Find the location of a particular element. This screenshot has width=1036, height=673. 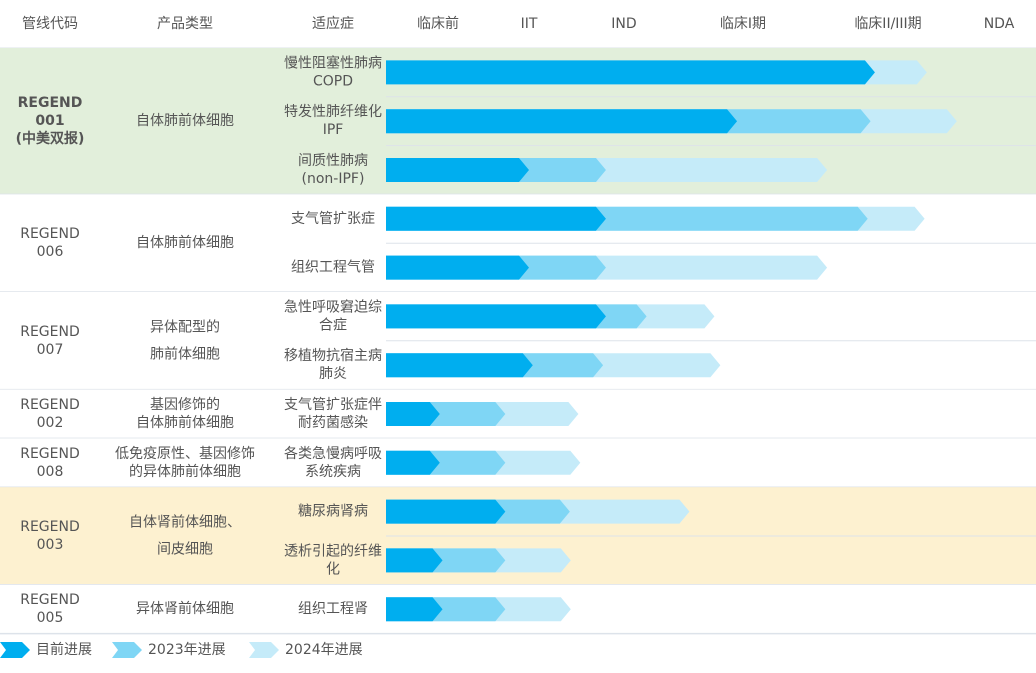

column-header: 临床II/III期 is located at coordinates (887, 24).